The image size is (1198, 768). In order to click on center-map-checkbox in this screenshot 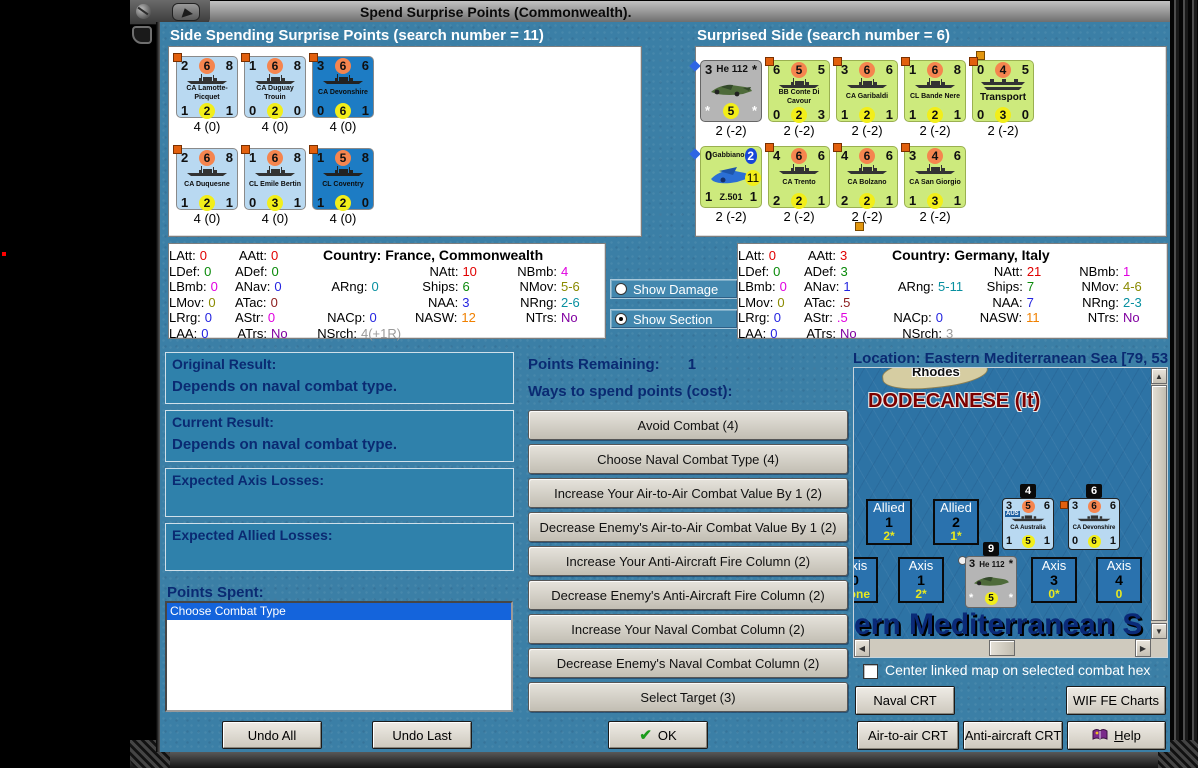, I will do `click(870, 671)`.